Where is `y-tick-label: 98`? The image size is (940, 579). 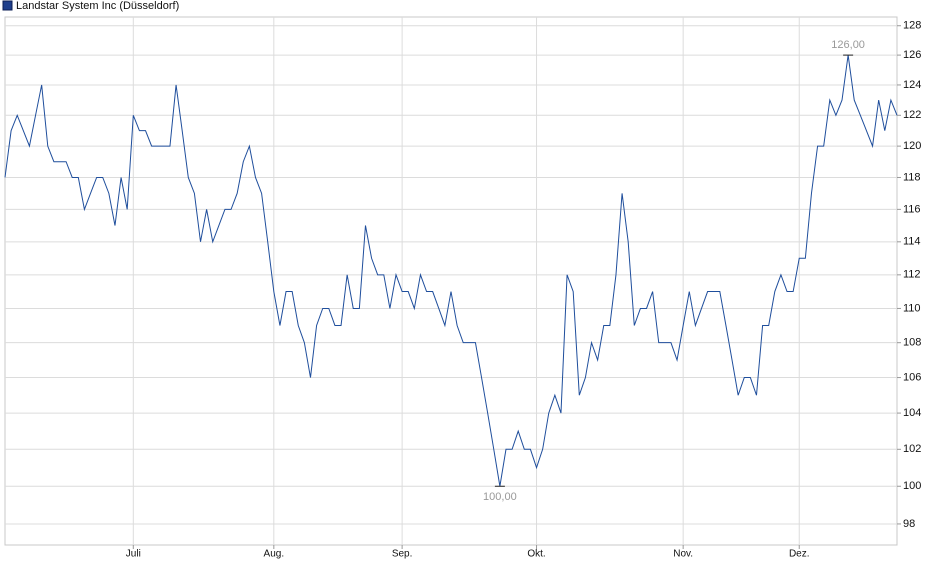 y-tick-label: 98 is located at coordinates (909, 524).